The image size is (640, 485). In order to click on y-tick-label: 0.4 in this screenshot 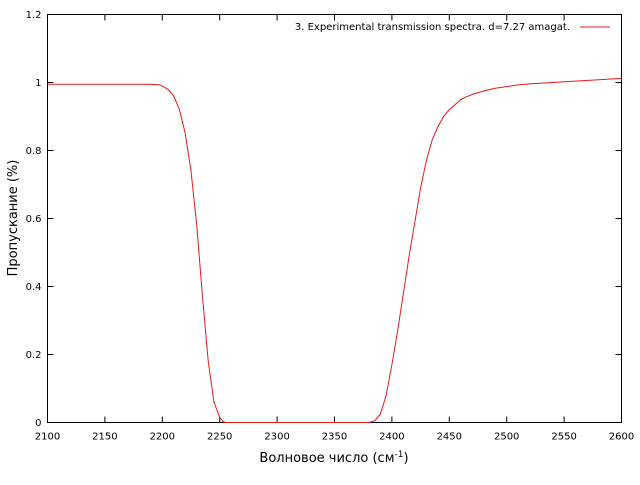, I will do `click(34, 287)`.